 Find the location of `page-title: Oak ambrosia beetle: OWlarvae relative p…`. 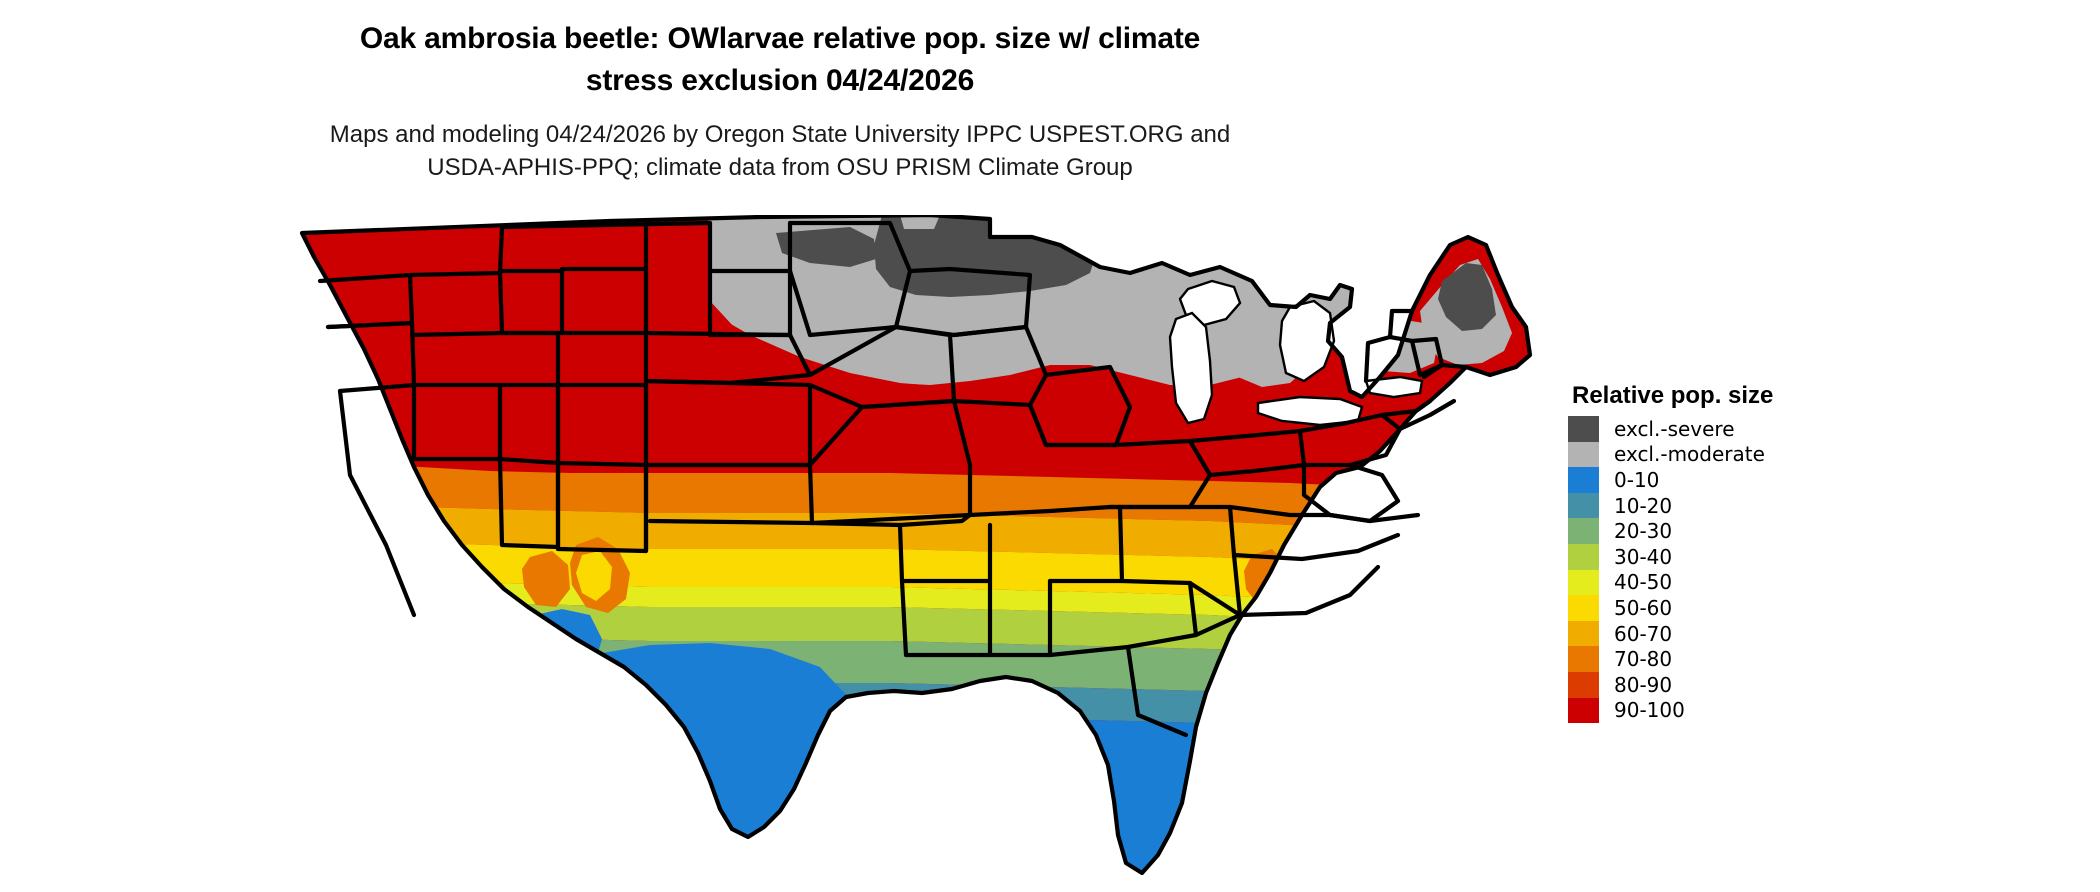

page-title: Oak ambrosia beetle: OWlarvae relative p… is located at coordinates (780, 60).